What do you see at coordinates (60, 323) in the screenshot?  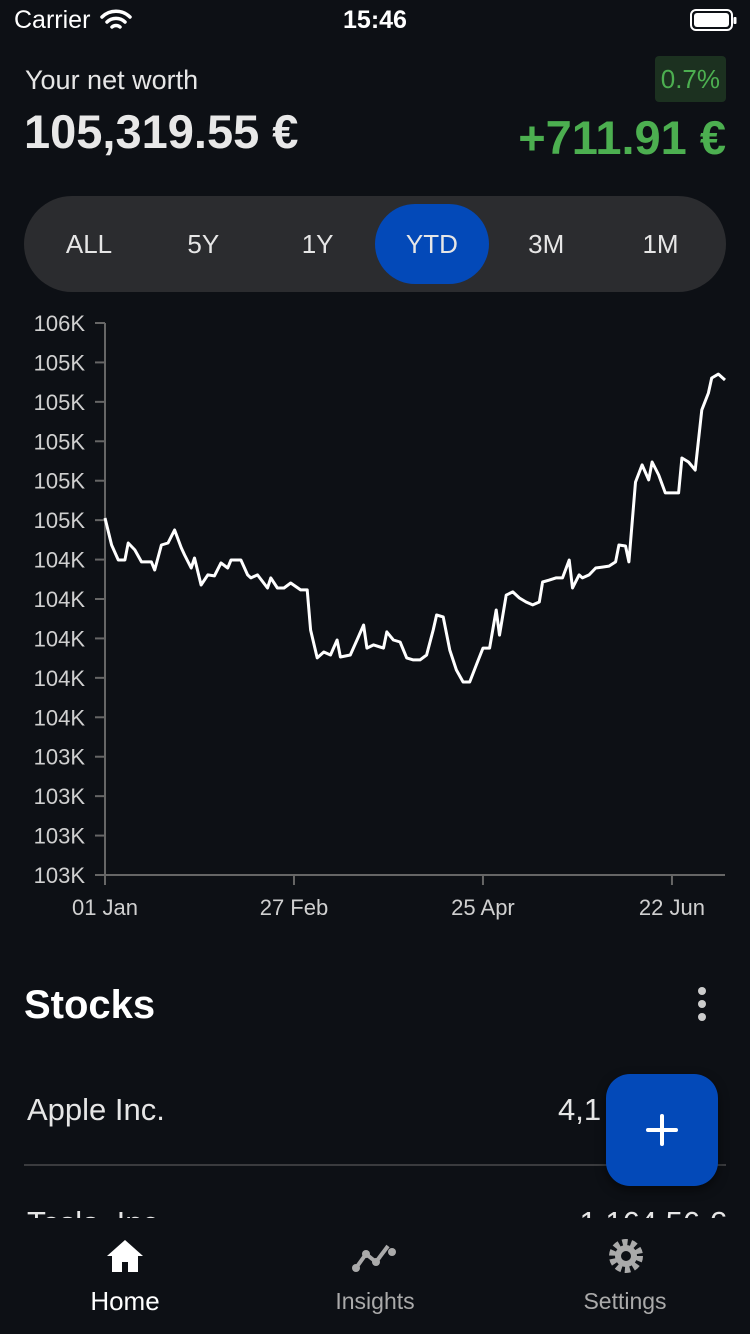 I see `y-tick-label: 106K` at bounding box center [60, 323].